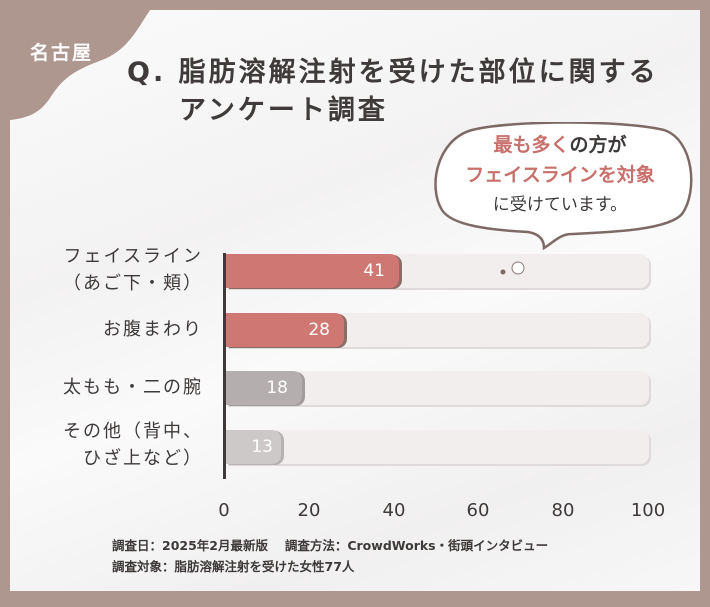 The image size is (710, 607). I want to click on bar-faceline: 41, so click(312, 271).